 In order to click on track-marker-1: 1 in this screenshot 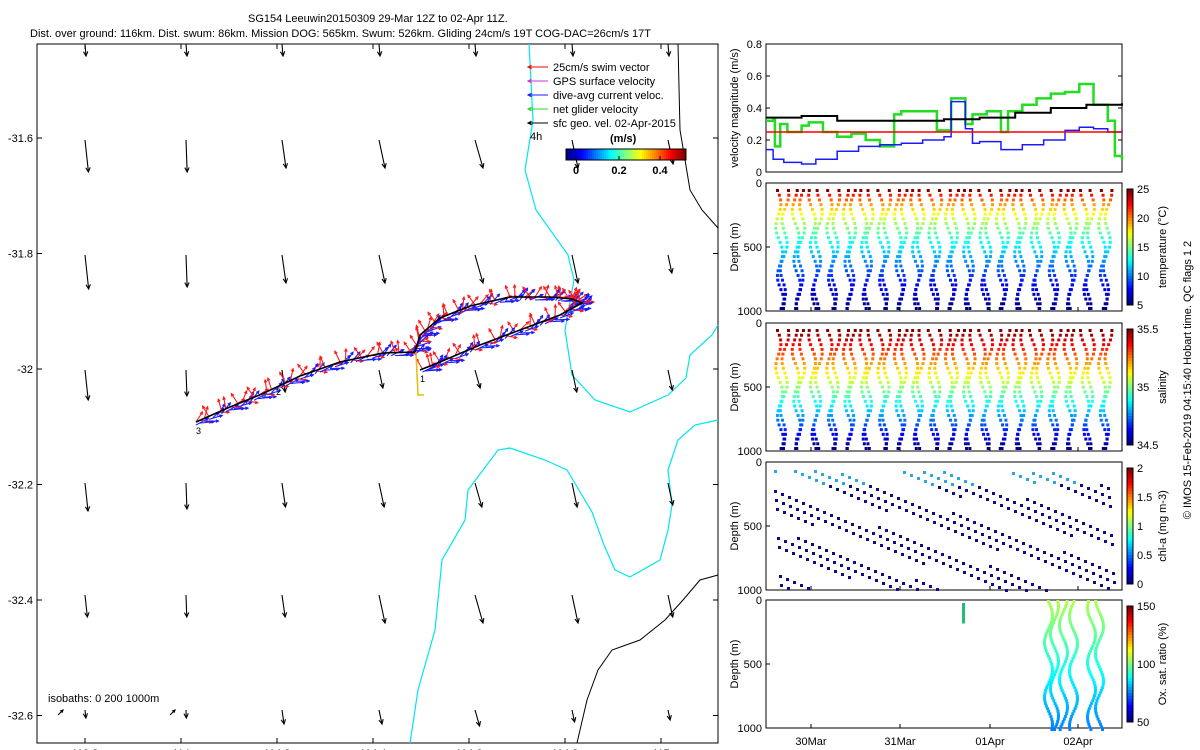, I will do `click(422, 379)`.